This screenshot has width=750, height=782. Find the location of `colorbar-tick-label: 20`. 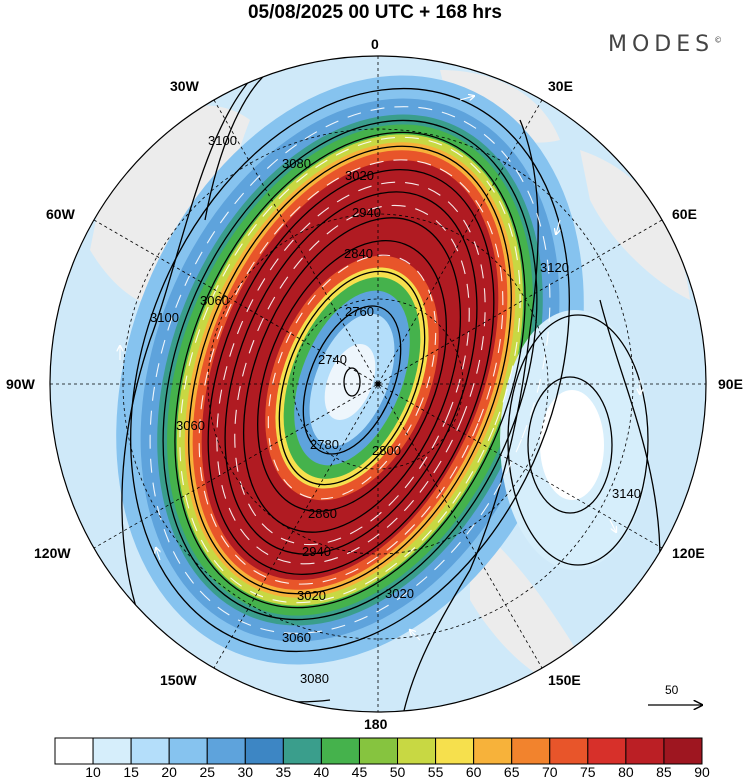

colorbar-tick-label: 20 is located at coordinates (169, 772).